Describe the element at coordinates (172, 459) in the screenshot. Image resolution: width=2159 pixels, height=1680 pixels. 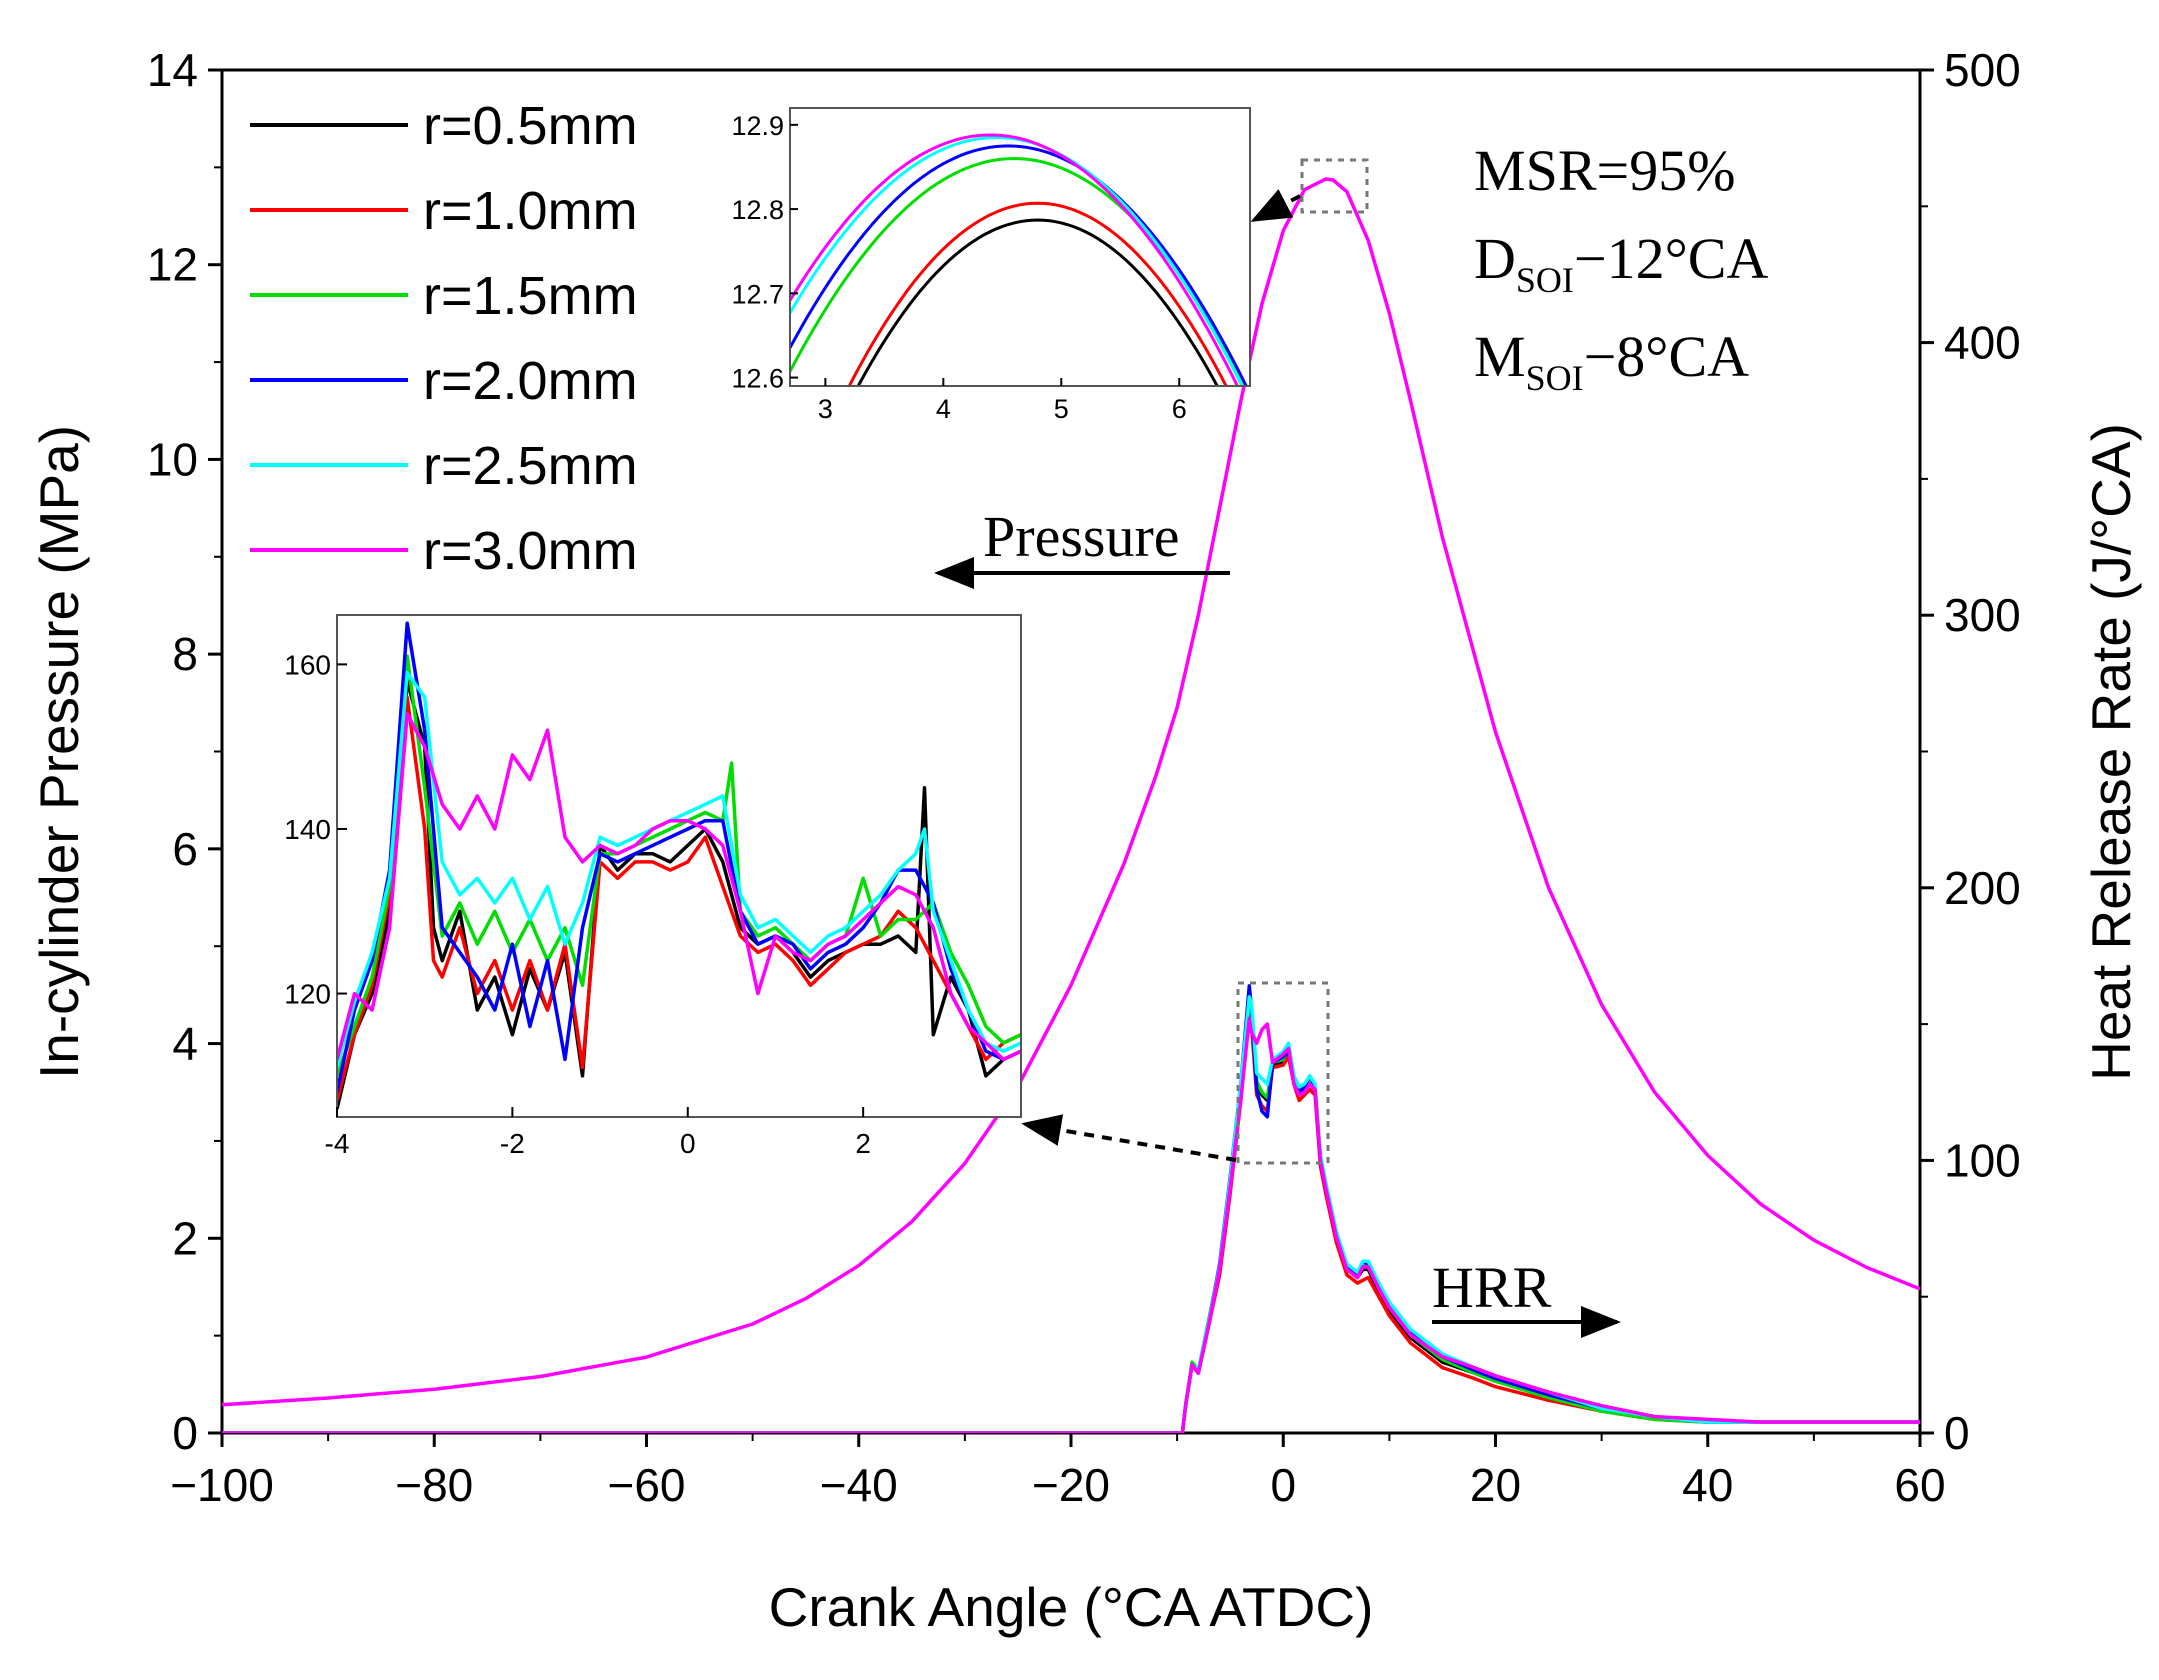
I see `y-left-tick-label-10: 10` at that location.